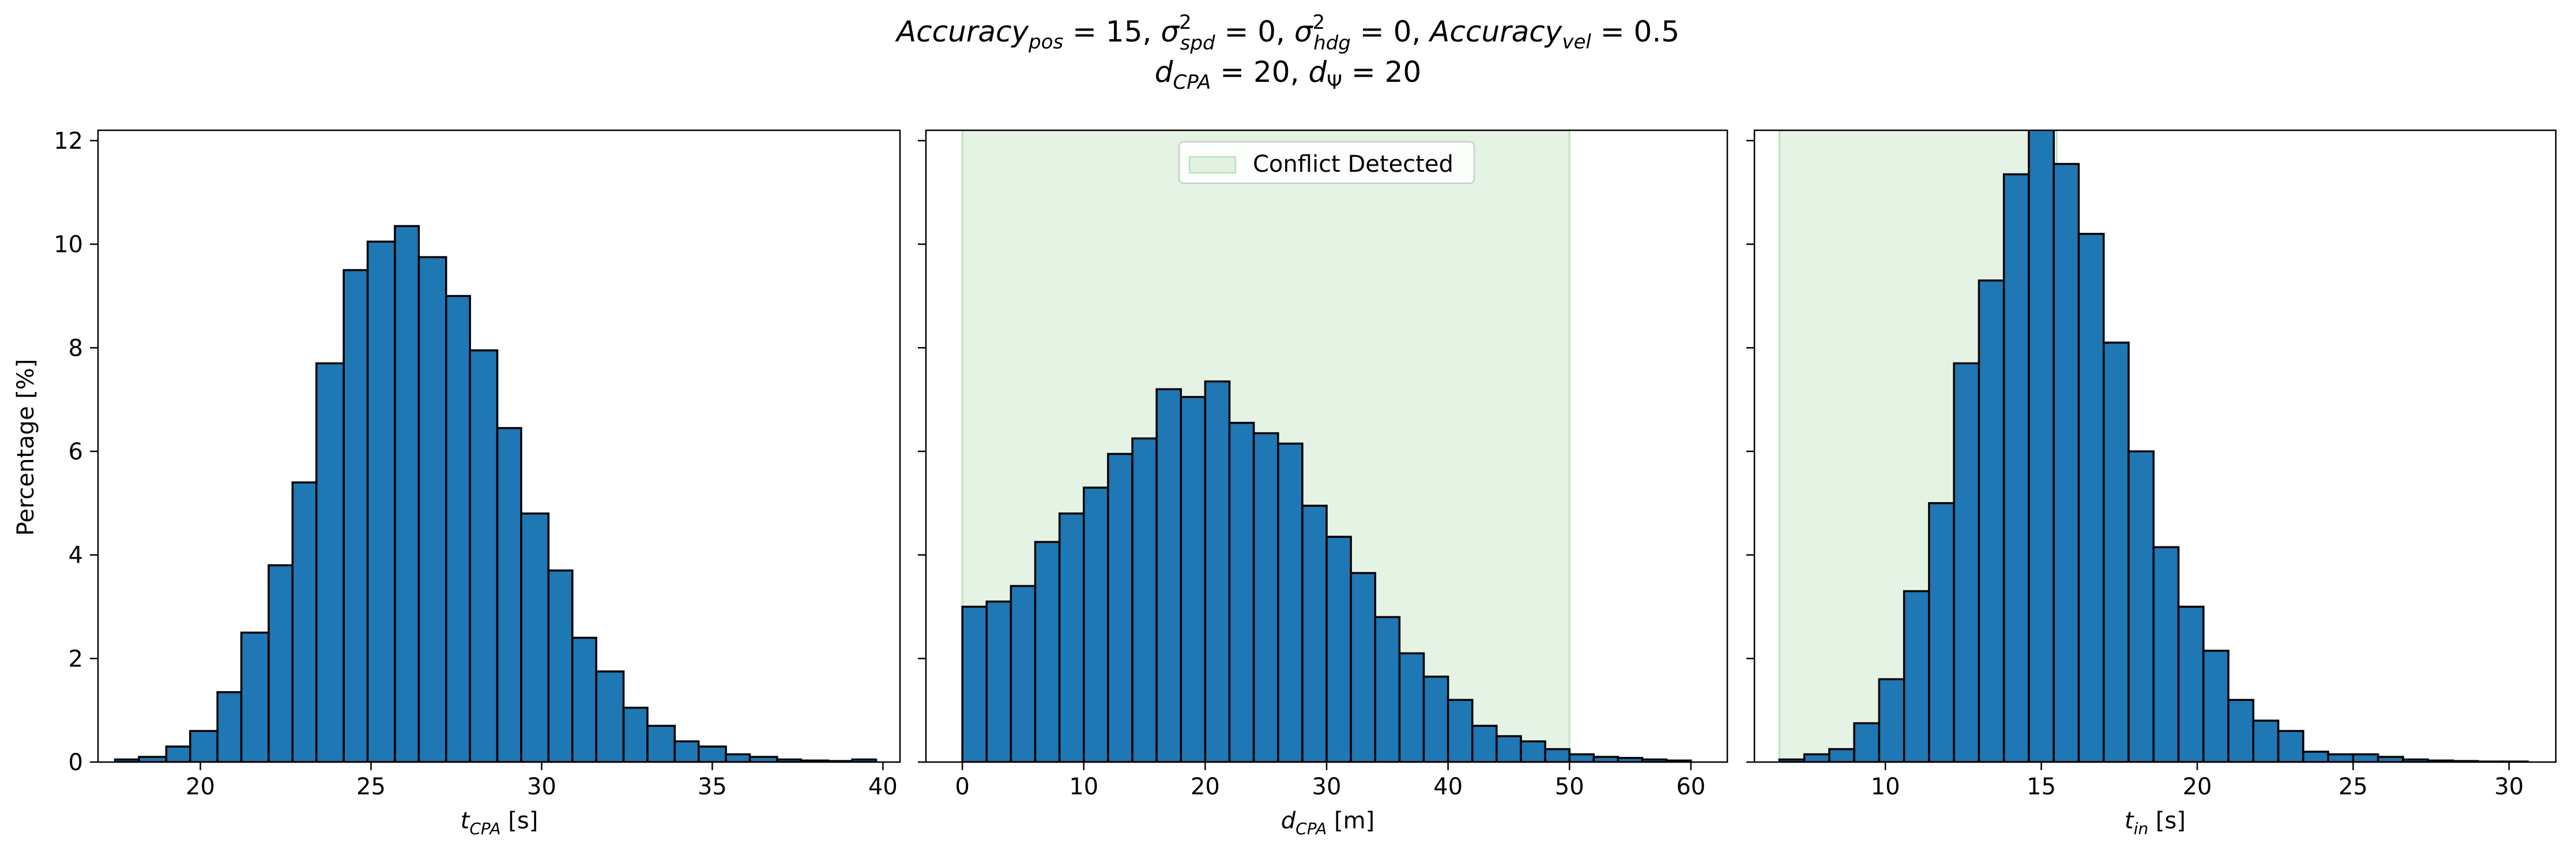 The height and width of the screenshot is (852, 2576). Describe the element at coordinates (1212, 165) in the screenshot. I see `legend-swatch` at that location.